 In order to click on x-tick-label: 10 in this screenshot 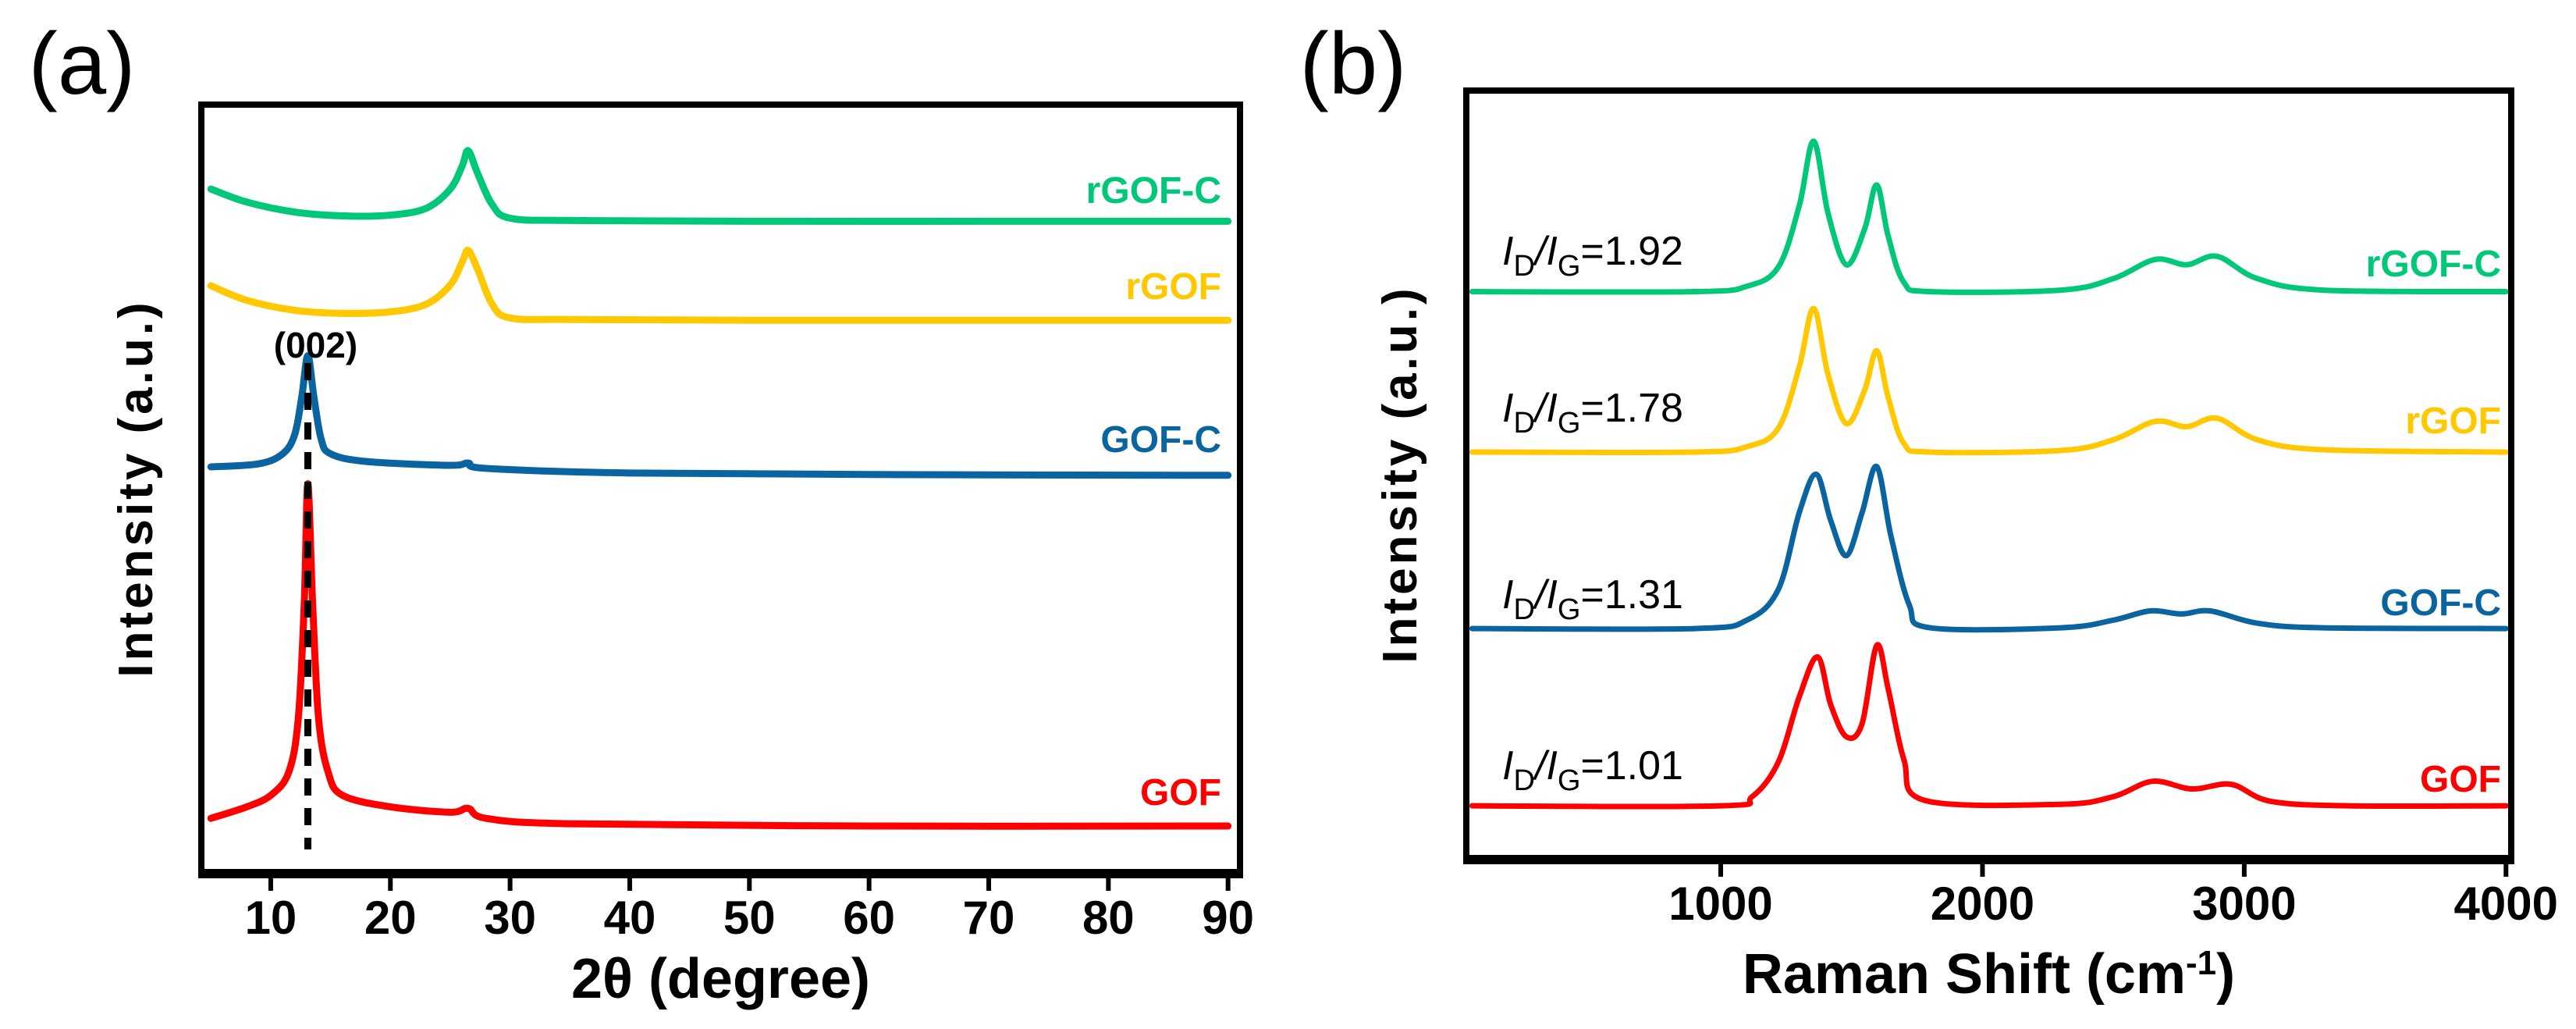, I will do `click(271, 918)`.